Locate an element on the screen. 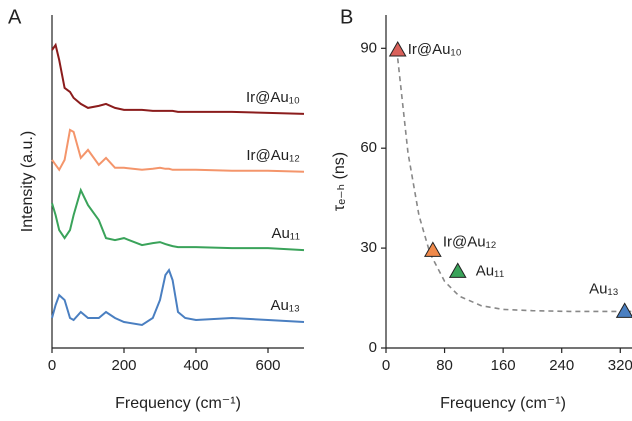 The height and width of the screenshot is (421, 632). x-tick-label: 600 is located at coordinates (267, 365).